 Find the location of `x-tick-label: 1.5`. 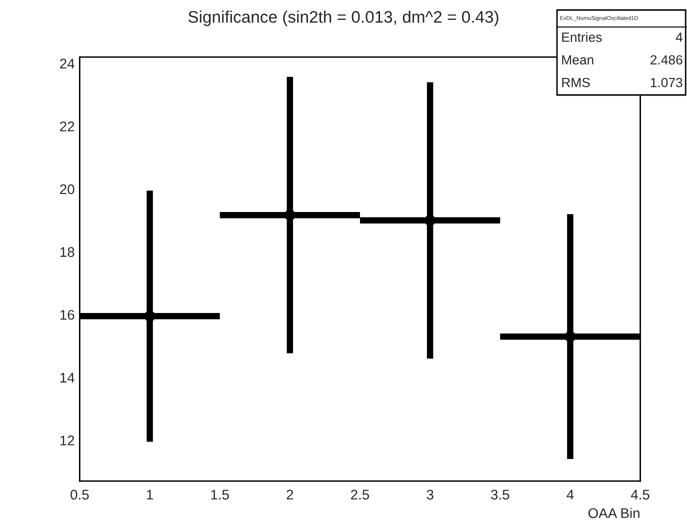

x-tick-label: 1.5 is located at coordinates (220, 495).